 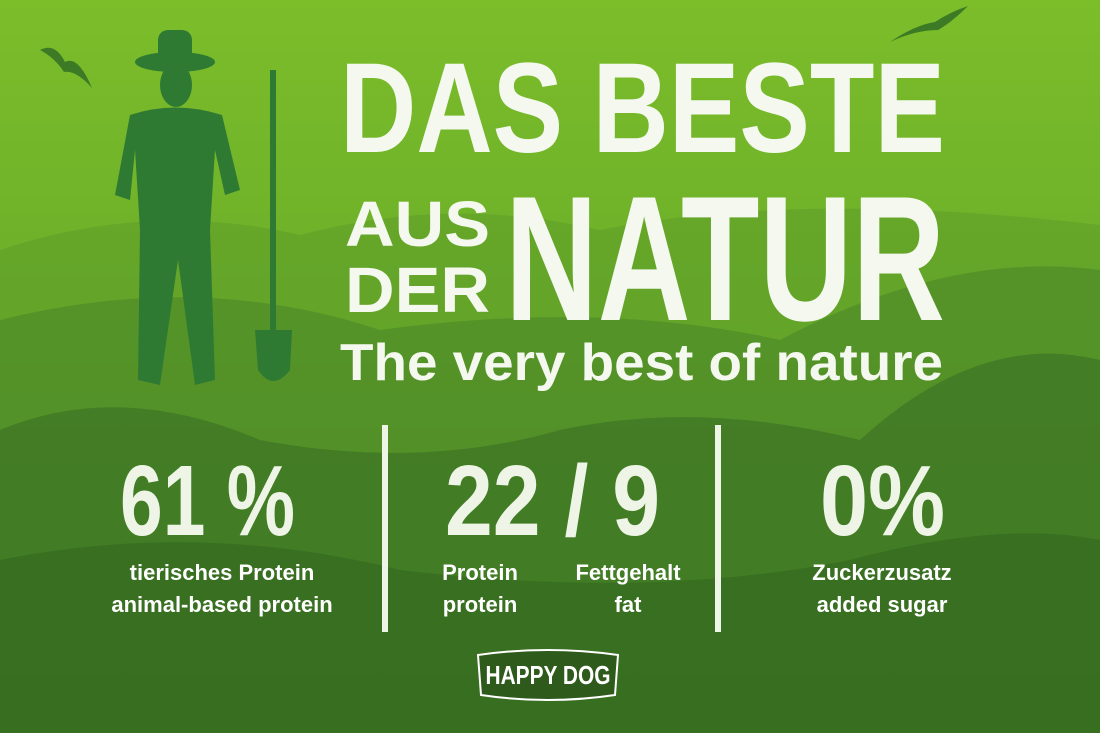 What do you see at coordinates (417, 290) in the screenshot?
I see `headline: DER` at bounding box center [417, 290].